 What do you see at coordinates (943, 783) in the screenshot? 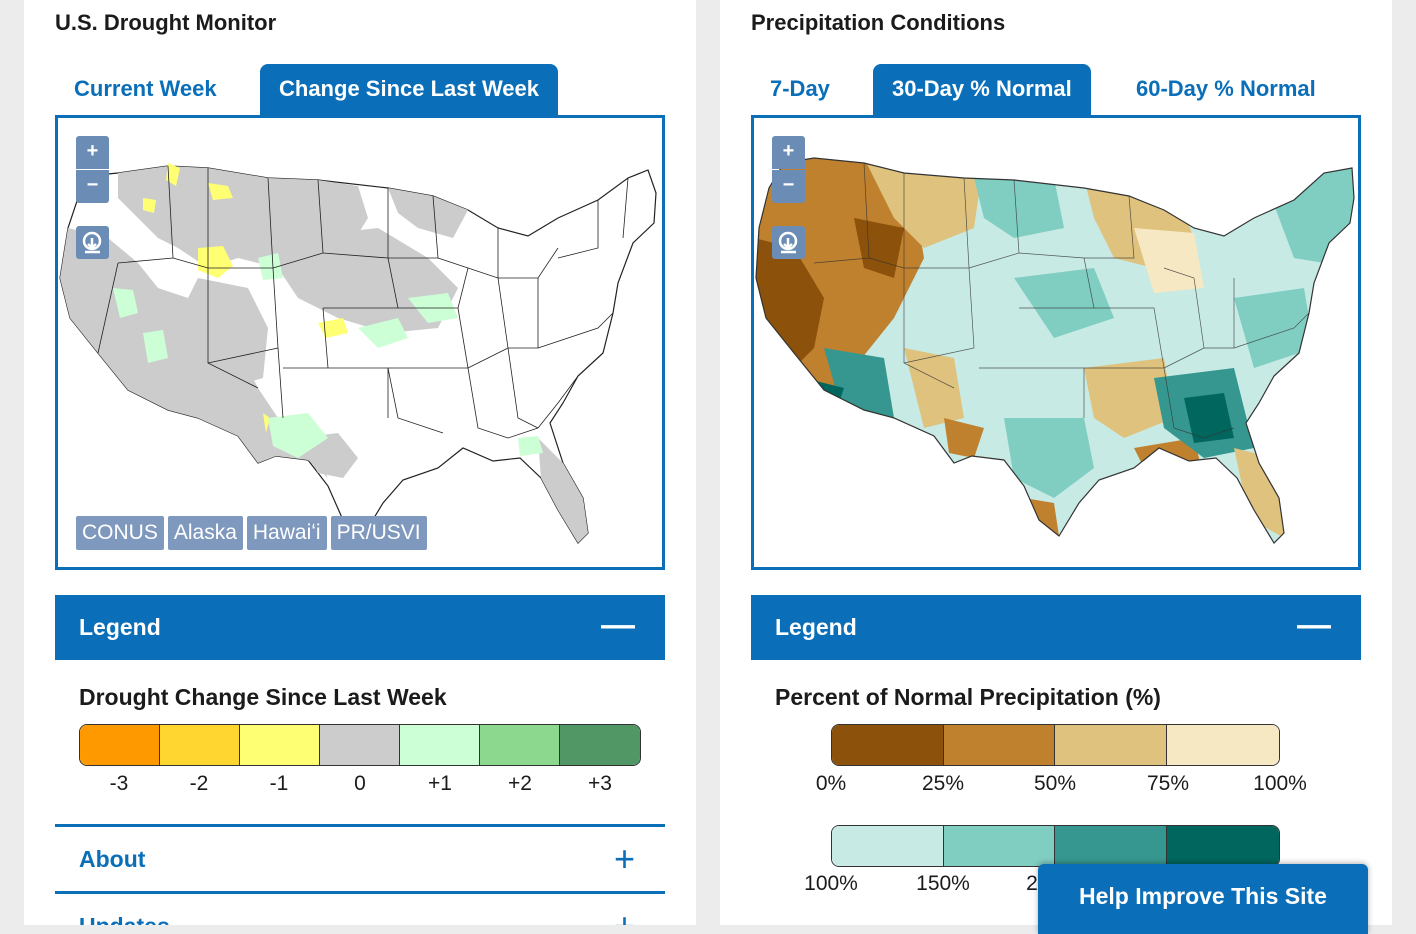
I see `scale-tick: 25%` at bounding box center [943, 783].